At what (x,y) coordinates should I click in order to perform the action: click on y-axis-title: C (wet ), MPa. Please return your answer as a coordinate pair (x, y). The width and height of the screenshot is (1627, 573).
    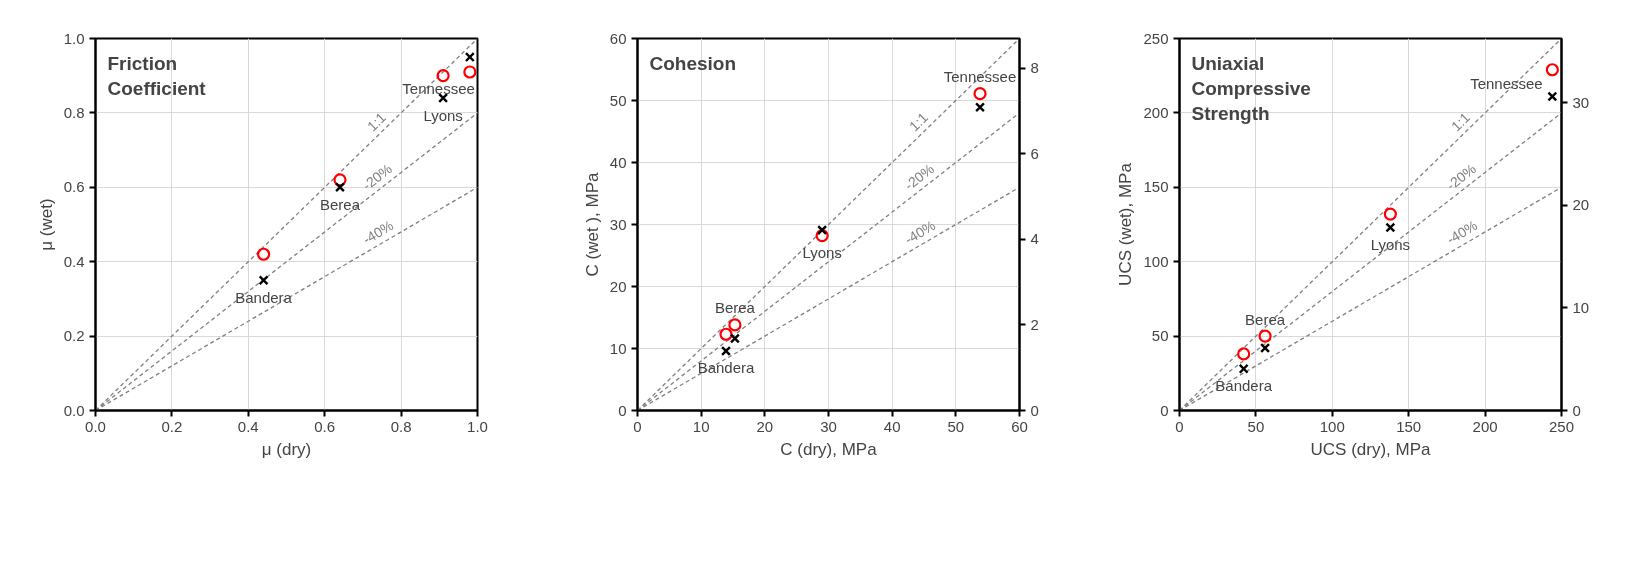
    Looking at the image, I should click on (592, 224).